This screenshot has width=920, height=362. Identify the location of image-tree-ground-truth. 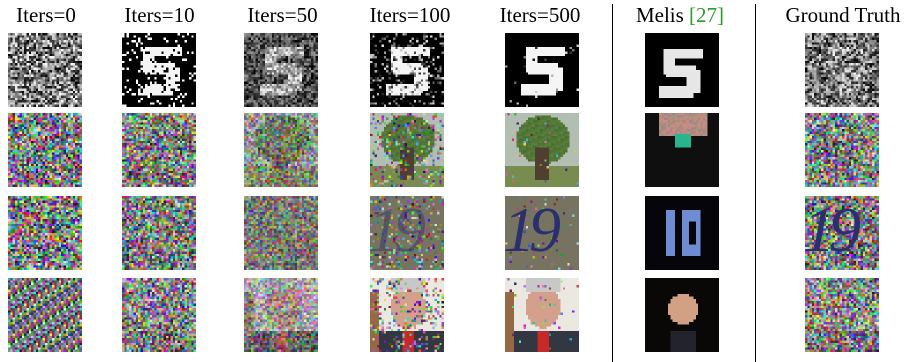
(842, 150).